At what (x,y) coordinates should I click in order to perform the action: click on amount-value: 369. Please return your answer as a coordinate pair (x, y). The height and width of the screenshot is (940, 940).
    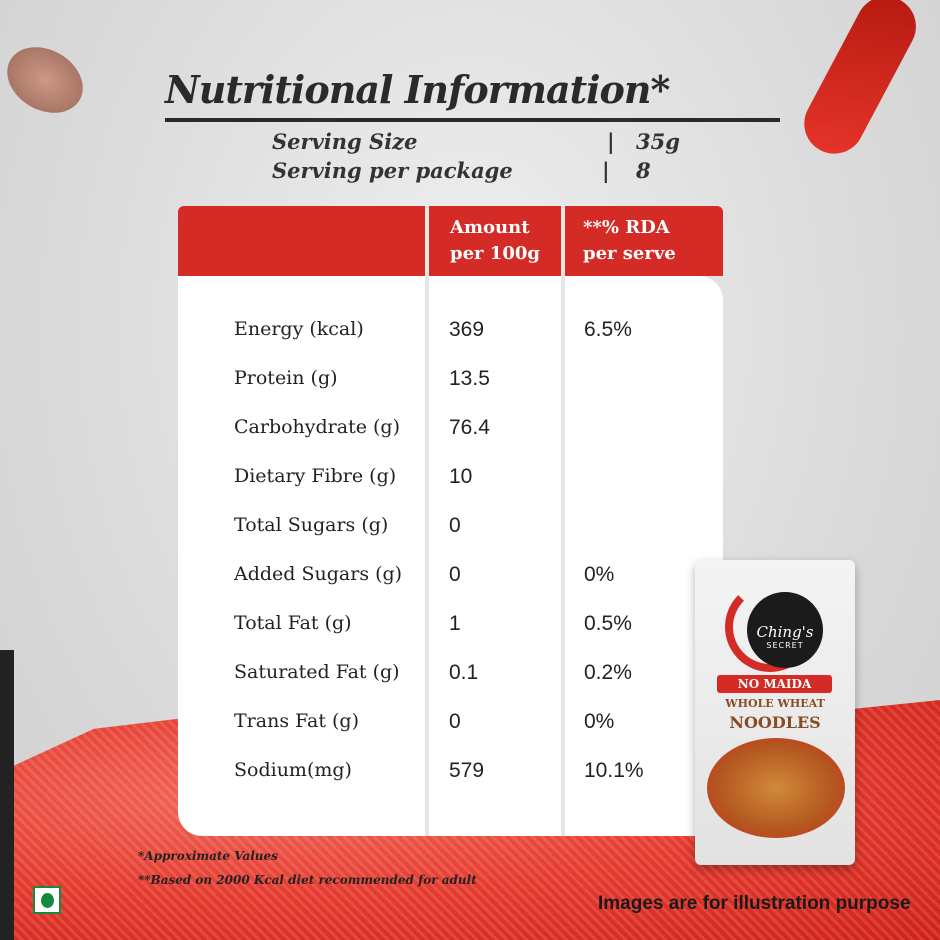
    Looking at the image, I should click on (467, 329).